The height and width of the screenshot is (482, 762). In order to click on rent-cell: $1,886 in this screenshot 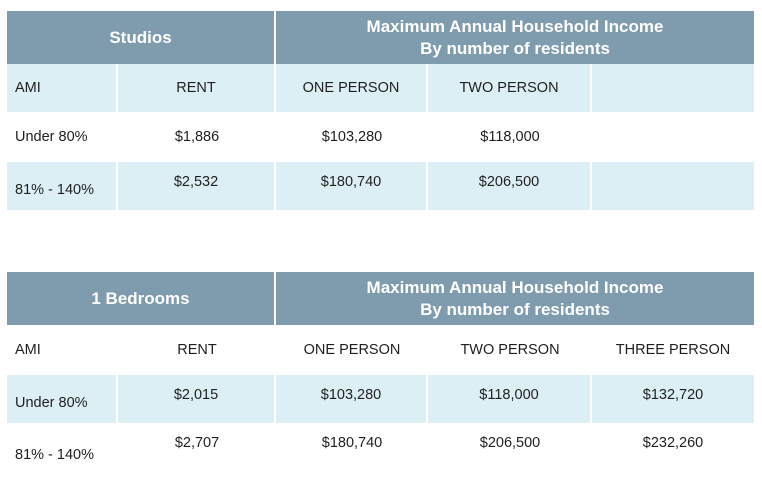, I will do `click(197, 137)`.